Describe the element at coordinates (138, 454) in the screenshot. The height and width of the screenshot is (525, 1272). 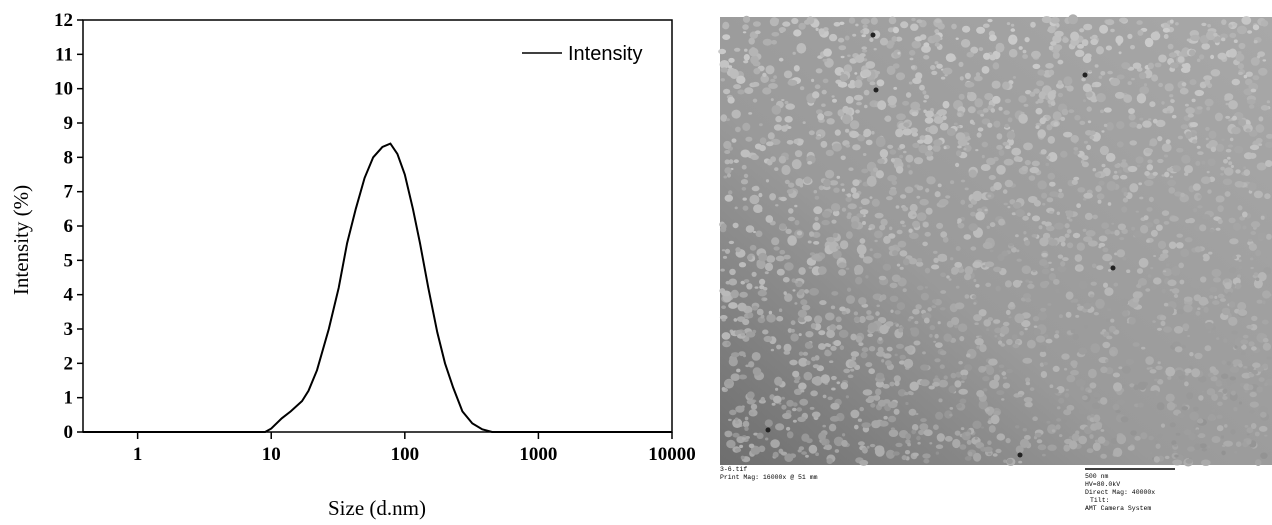
I see `x-tick-label: 1` at that location.